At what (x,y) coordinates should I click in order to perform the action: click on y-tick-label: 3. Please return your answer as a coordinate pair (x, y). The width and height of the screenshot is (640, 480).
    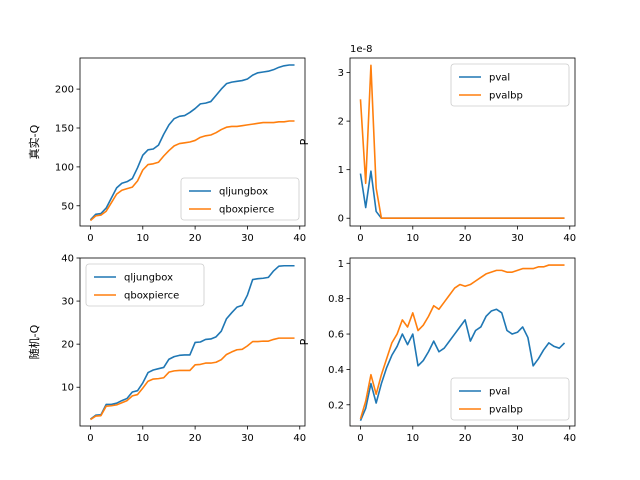
    Looking at the image, I should click on (341, 73).